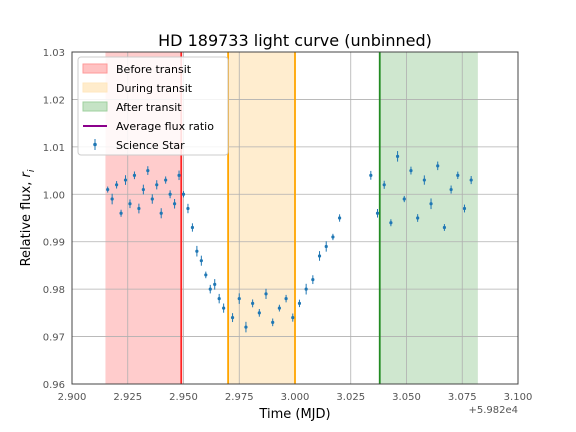  Describe the element at coordinates (462, 397) in the screenshot. I see `x-tick-label-7: 3.075` at that location.